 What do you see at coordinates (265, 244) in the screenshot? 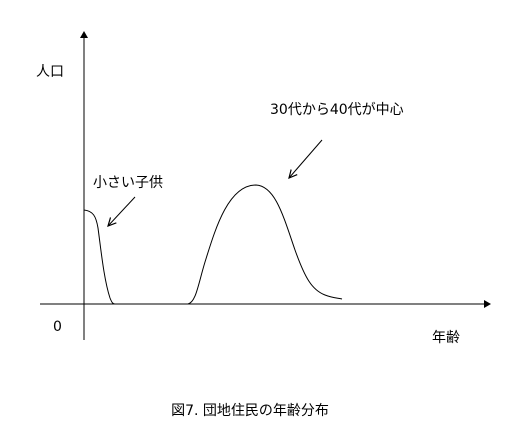
I see `adult-curve` at bounding box center [265, 244].